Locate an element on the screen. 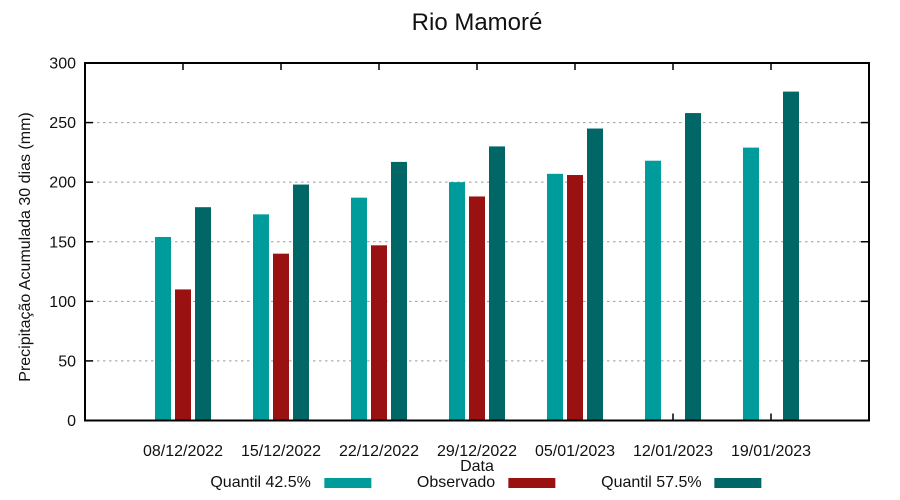  y-tick-label: 50 is located at coordinates (67, 361).